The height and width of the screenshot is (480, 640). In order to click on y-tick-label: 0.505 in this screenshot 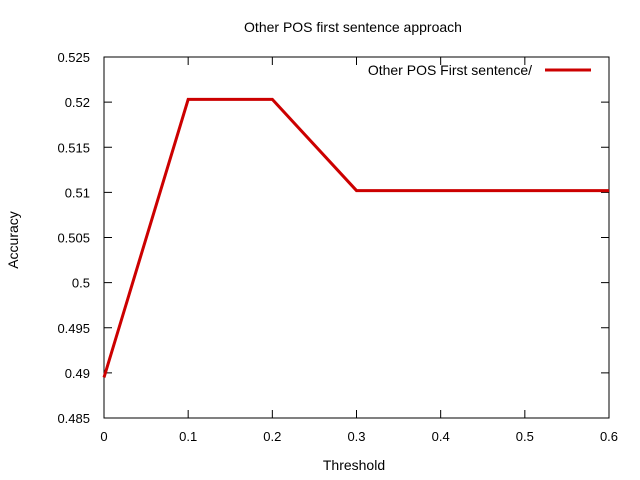, I will do `click(73, 238)`.